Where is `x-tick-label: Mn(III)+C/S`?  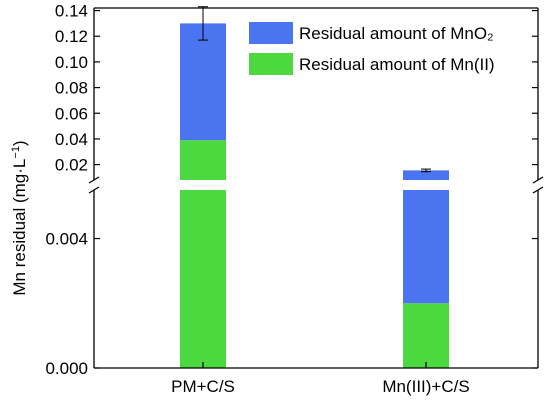
x-tick-label: Mn(III)+C/S is located at coordinates (425, 386).